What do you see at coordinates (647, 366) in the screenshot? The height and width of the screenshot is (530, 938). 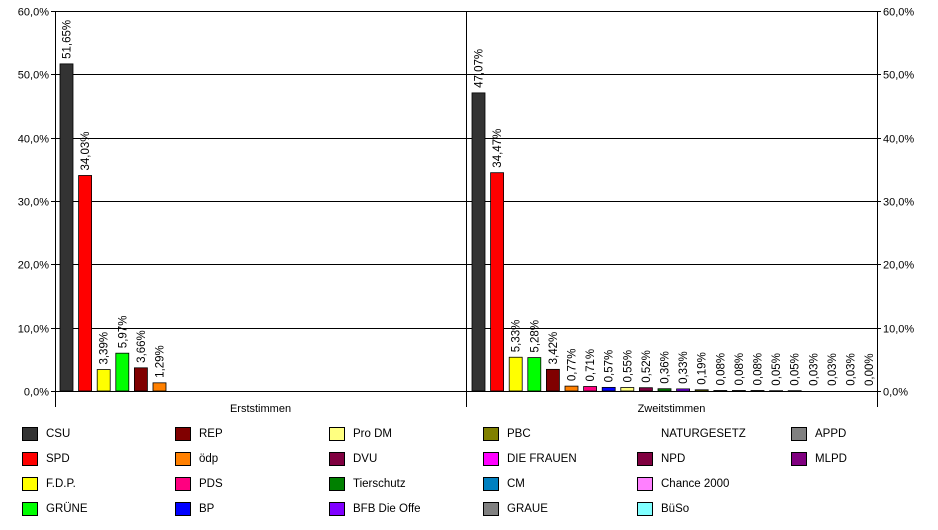 I see `data-label: 0,52%` at bounding box center [647, 366].